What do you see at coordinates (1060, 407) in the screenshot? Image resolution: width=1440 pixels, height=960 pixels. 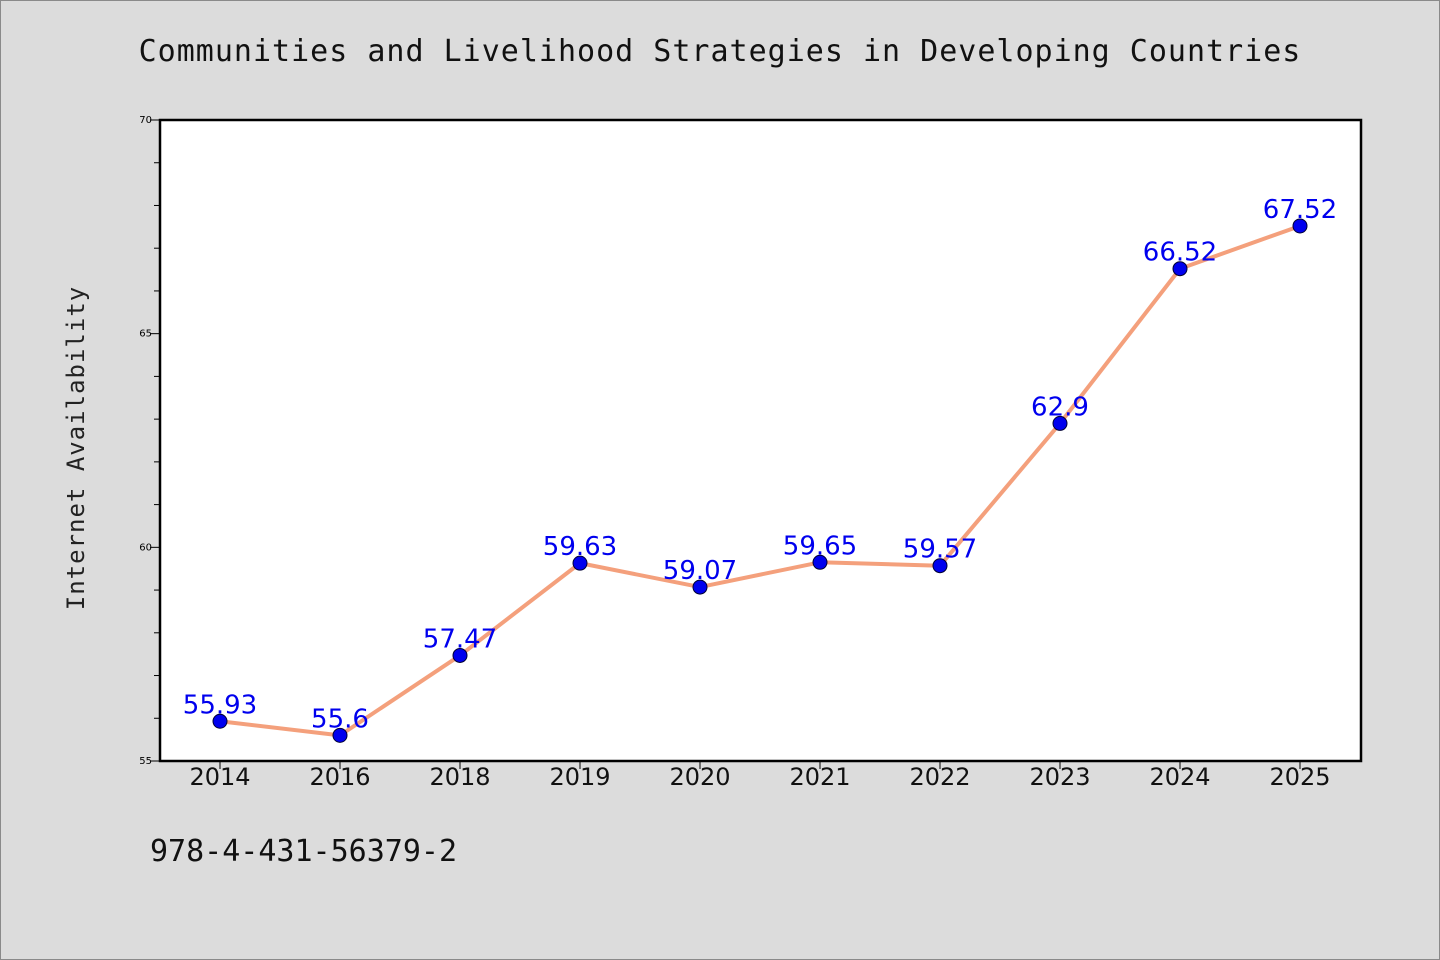 I see `data-label: 62.9` at bounding box center [1060, 407].